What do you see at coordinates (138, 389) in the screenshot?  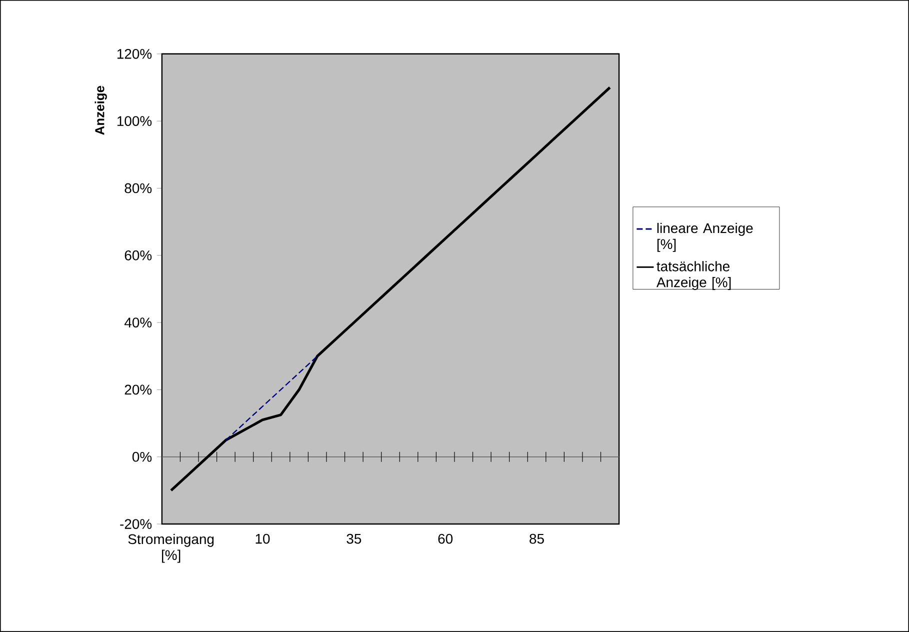 I see `y-tick-label: 20%` at bounding box center [138, 389].